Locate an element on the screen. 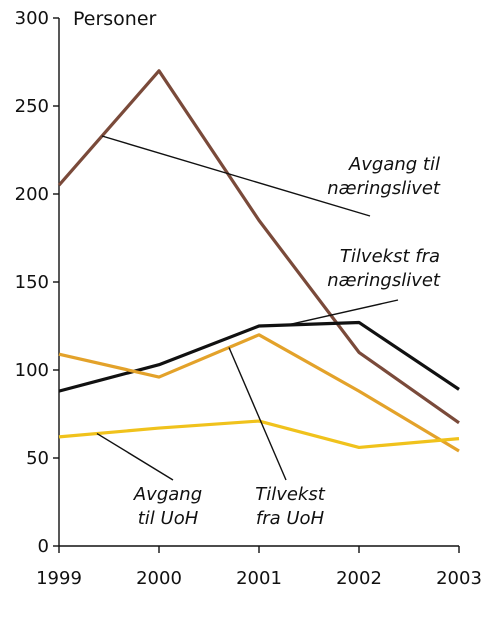 This screenshot has height=619, width=500. series-annotation-label: Tilvekst fra is located at coordinates (390, 256).